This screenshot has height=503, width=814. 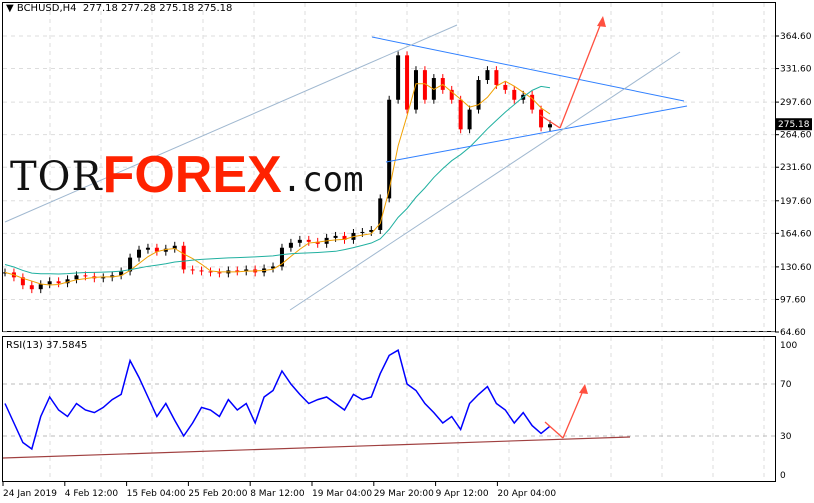 What do you see at coordinates (536, 134) in the screenshot?
I see `triangle-lower-line` at bounding box center [536, 134].